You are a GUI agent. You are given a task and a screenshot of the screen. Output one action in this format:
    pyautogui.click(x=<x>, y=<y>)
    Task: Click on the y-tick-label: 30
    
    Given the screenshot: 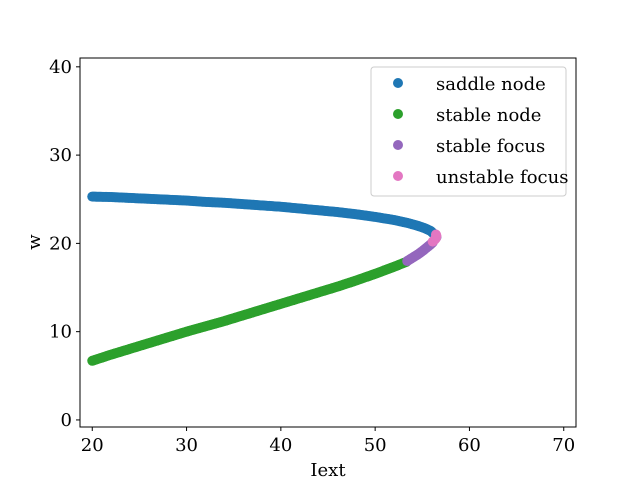 What is the action you would take?
    pyautogui.click(x=60, y=155)
    